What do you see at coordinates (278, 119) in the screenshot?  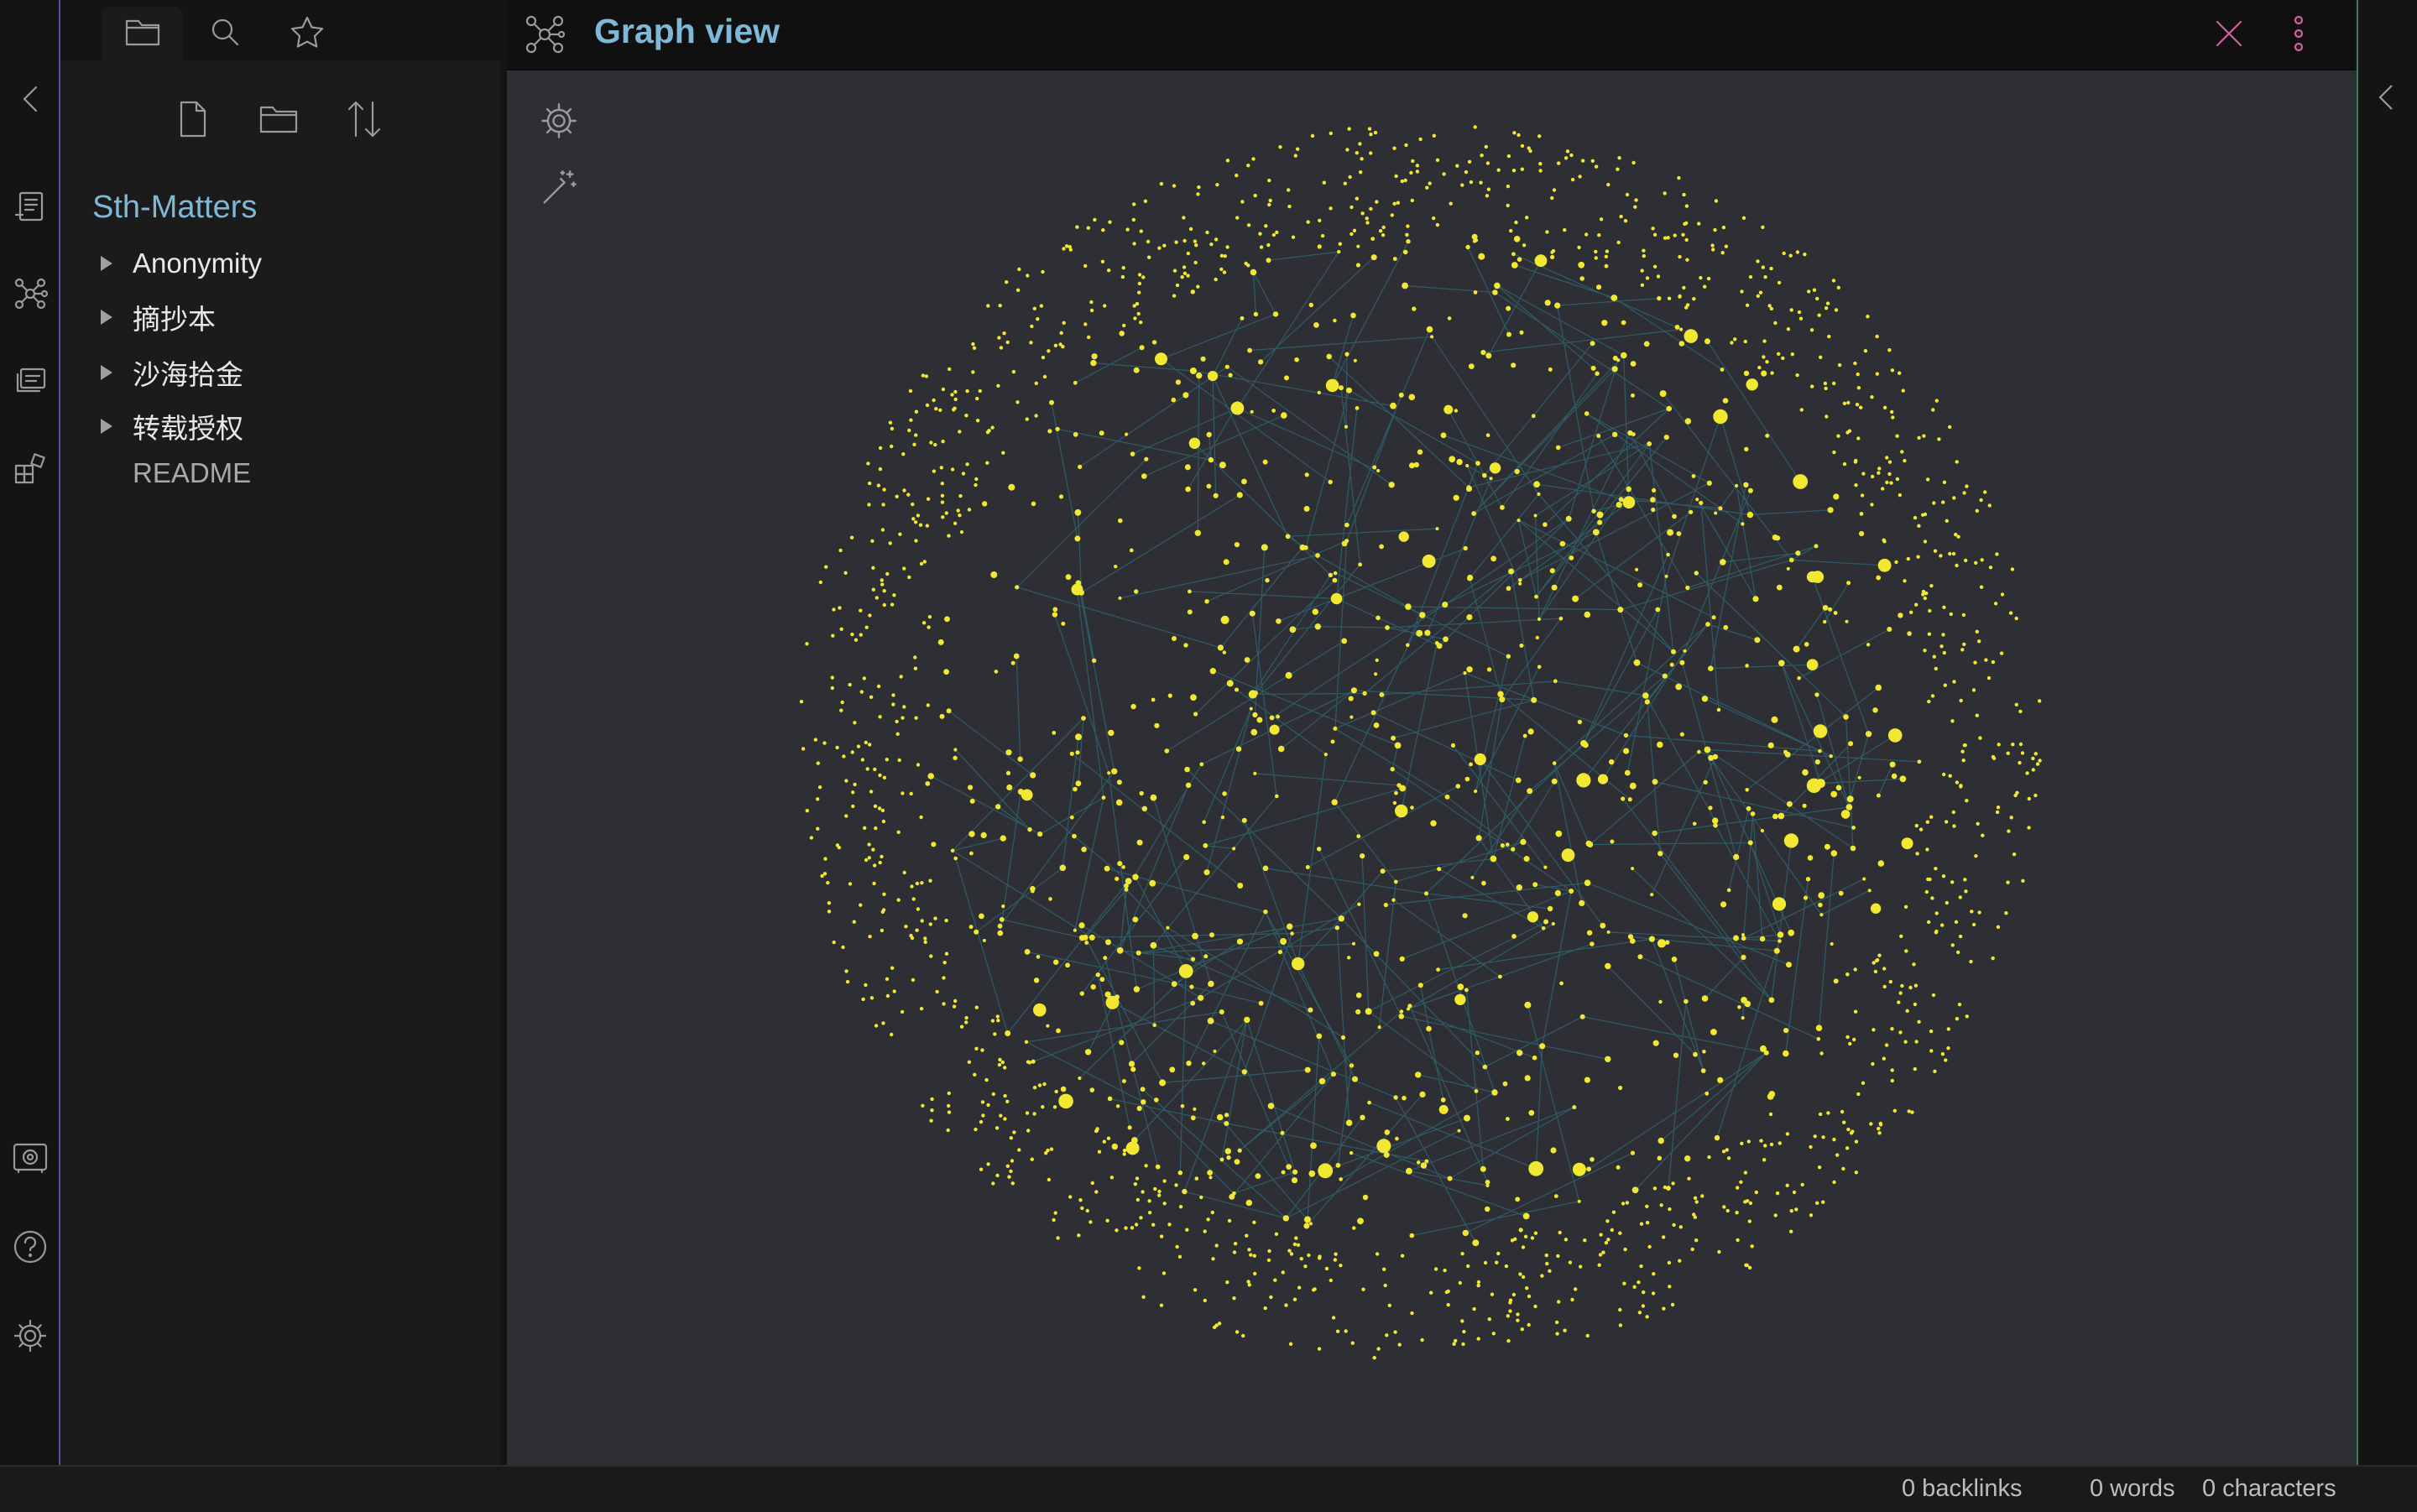 I see `new-folder-icon` at bounding box center [278, 119].